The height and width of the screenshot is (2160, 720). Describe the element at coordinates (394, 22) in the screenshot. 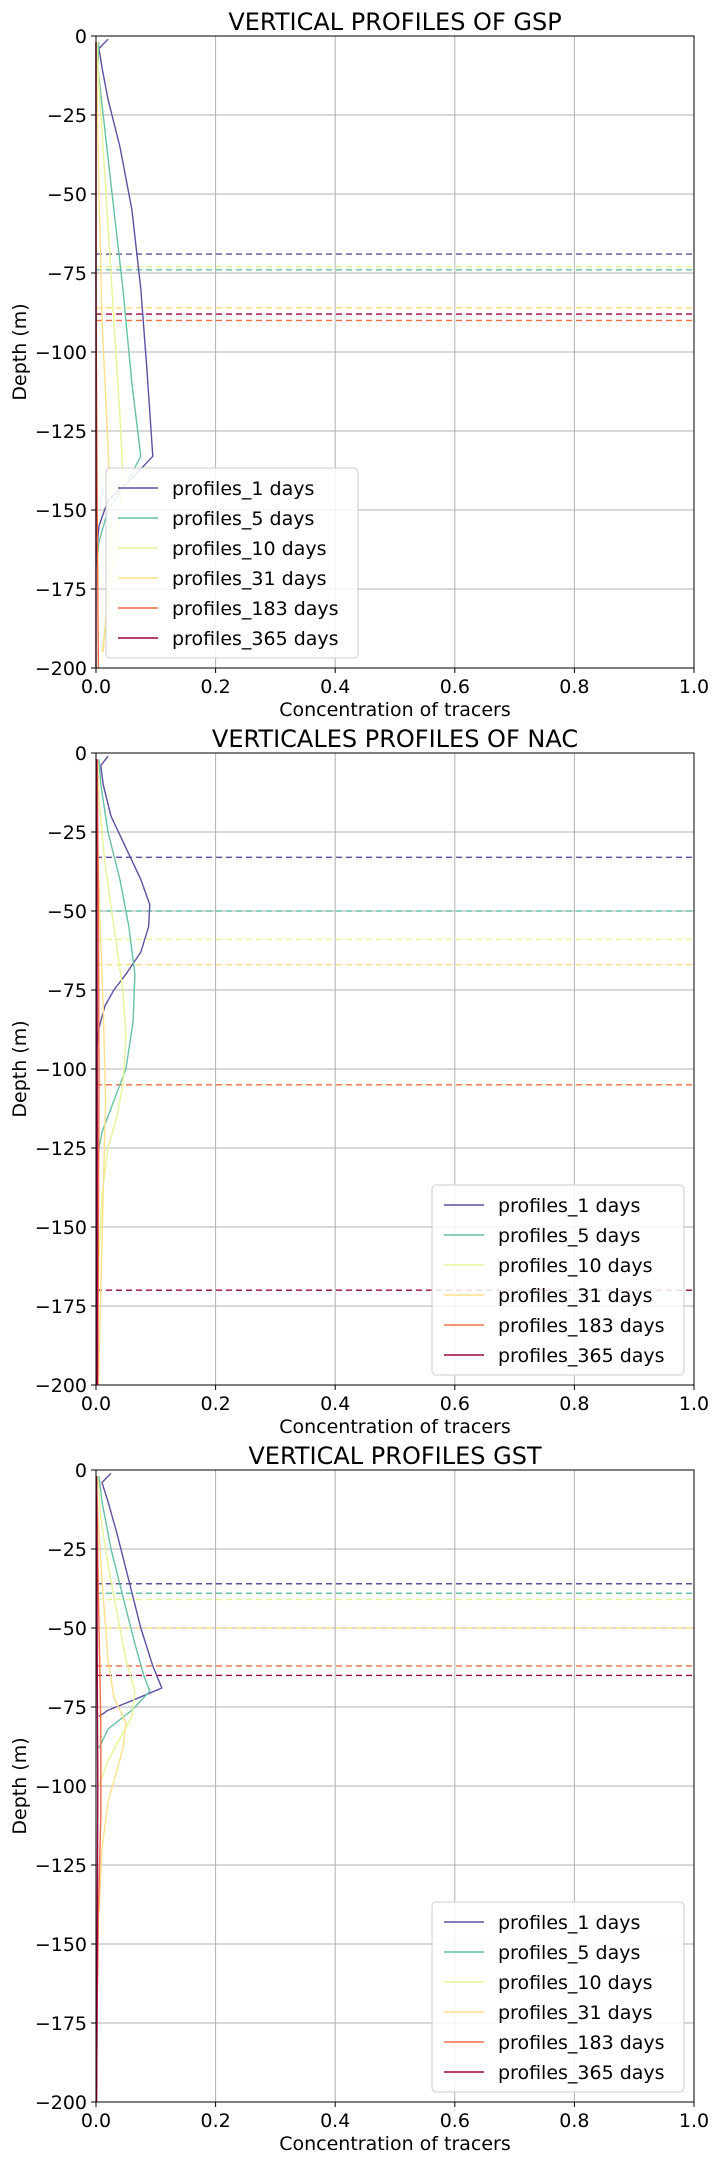

I see `chart-title: VERTICAL PROFILES OF GSP` at that location.